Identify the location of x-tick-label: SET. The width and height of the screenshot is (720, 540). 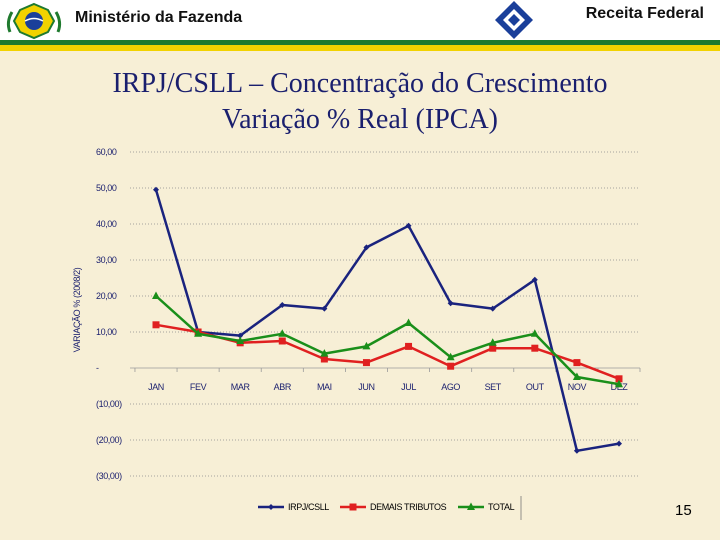
(493, 387).